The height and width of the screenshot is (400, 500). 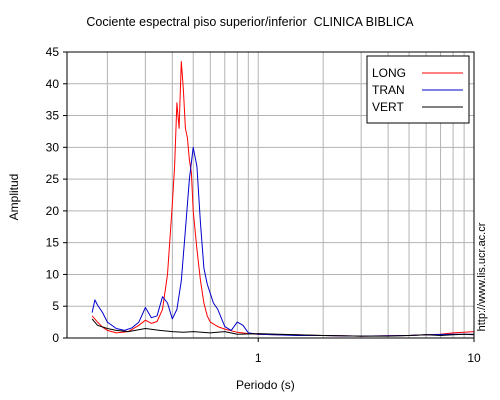 What do you see at coordinates (53, 84) in the screenshot?
I see `y-tick-label: 40` at bounding box center [53, 84].